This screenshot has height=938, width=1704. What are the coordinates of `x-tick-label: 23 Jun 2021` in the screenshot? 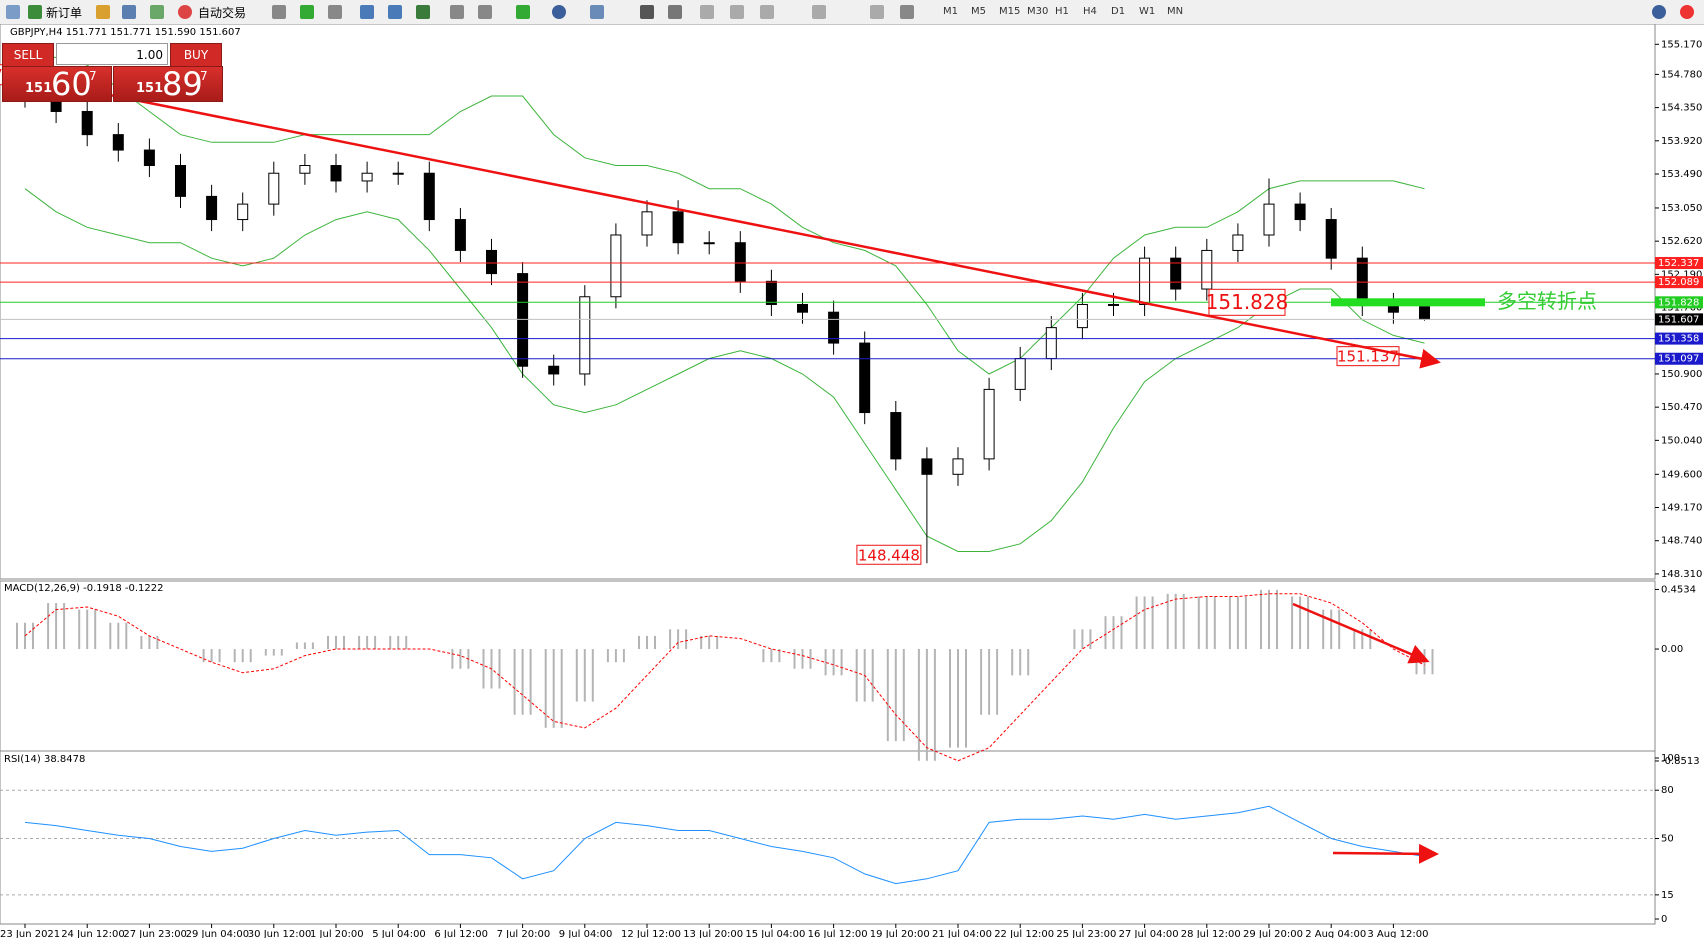 It's located at (30, 933).